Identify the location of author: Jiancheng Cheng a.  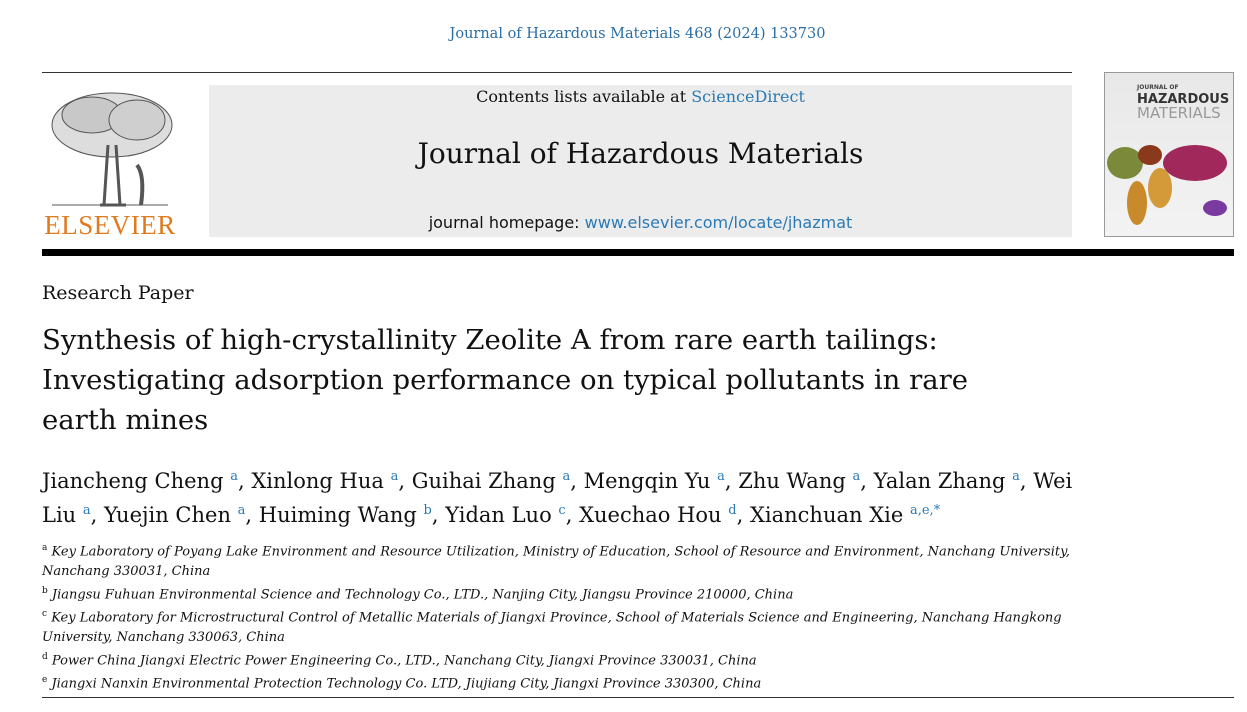
(140, 481).